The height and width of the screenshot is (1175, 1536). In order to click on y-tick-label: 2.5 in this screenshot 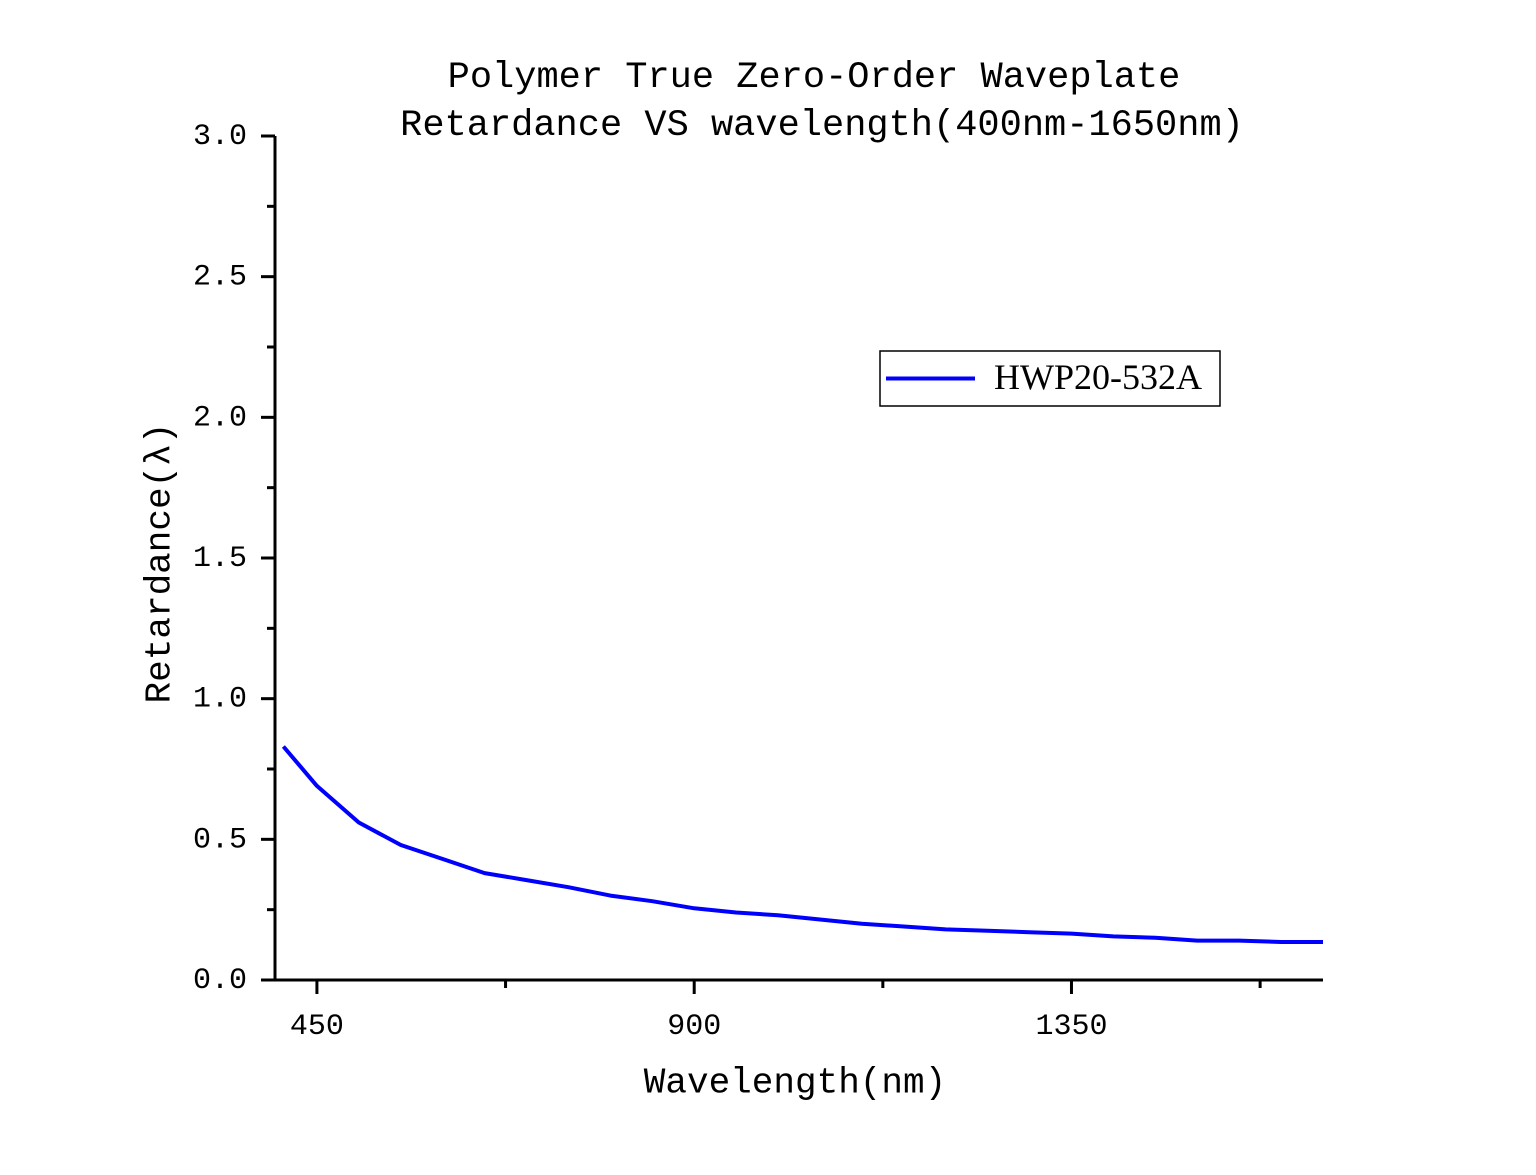, I will do `click(220, 278)`.